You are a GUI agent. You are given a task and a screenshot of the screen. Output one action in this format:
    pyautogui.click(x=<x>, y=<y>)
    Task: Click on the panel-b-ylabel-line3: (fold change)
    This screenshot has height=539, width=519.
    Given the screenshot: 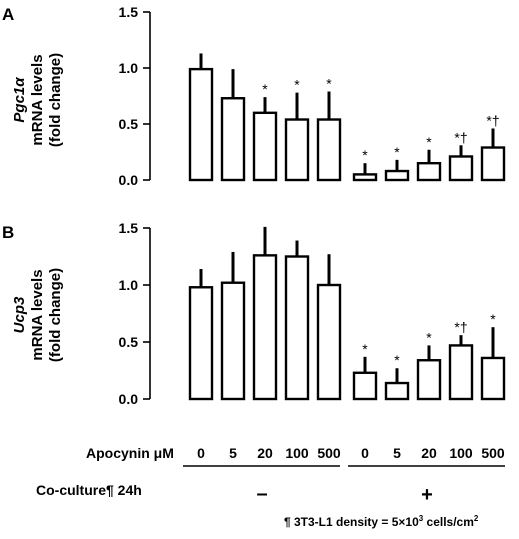 What is the action you would take?
    pyautogui.click(x=55, y=315)
    